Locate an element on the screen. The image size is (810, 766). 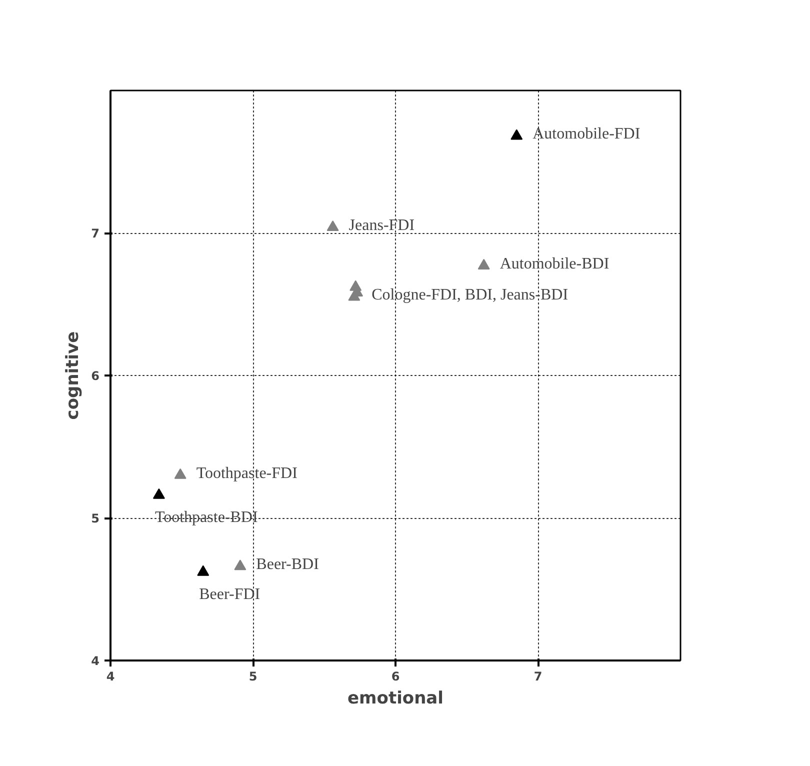
x-tick-label: 6 is located at coordinates (395, 677).